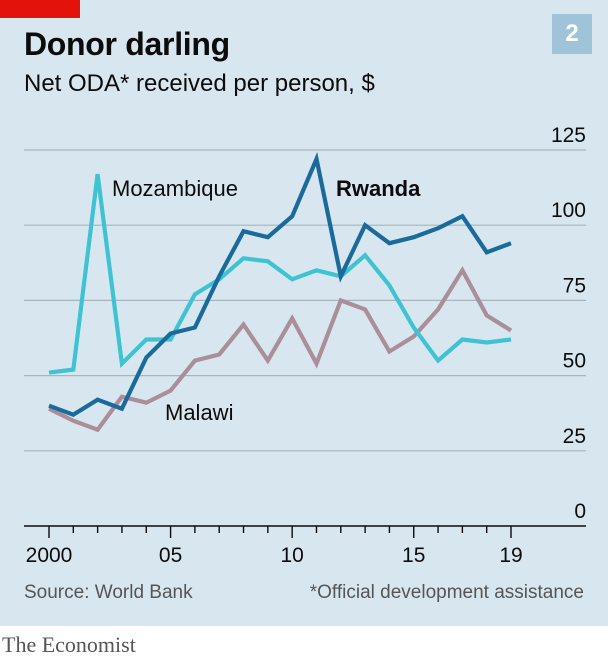  I want to click on y-tick-label: 100, so click(568, 210).